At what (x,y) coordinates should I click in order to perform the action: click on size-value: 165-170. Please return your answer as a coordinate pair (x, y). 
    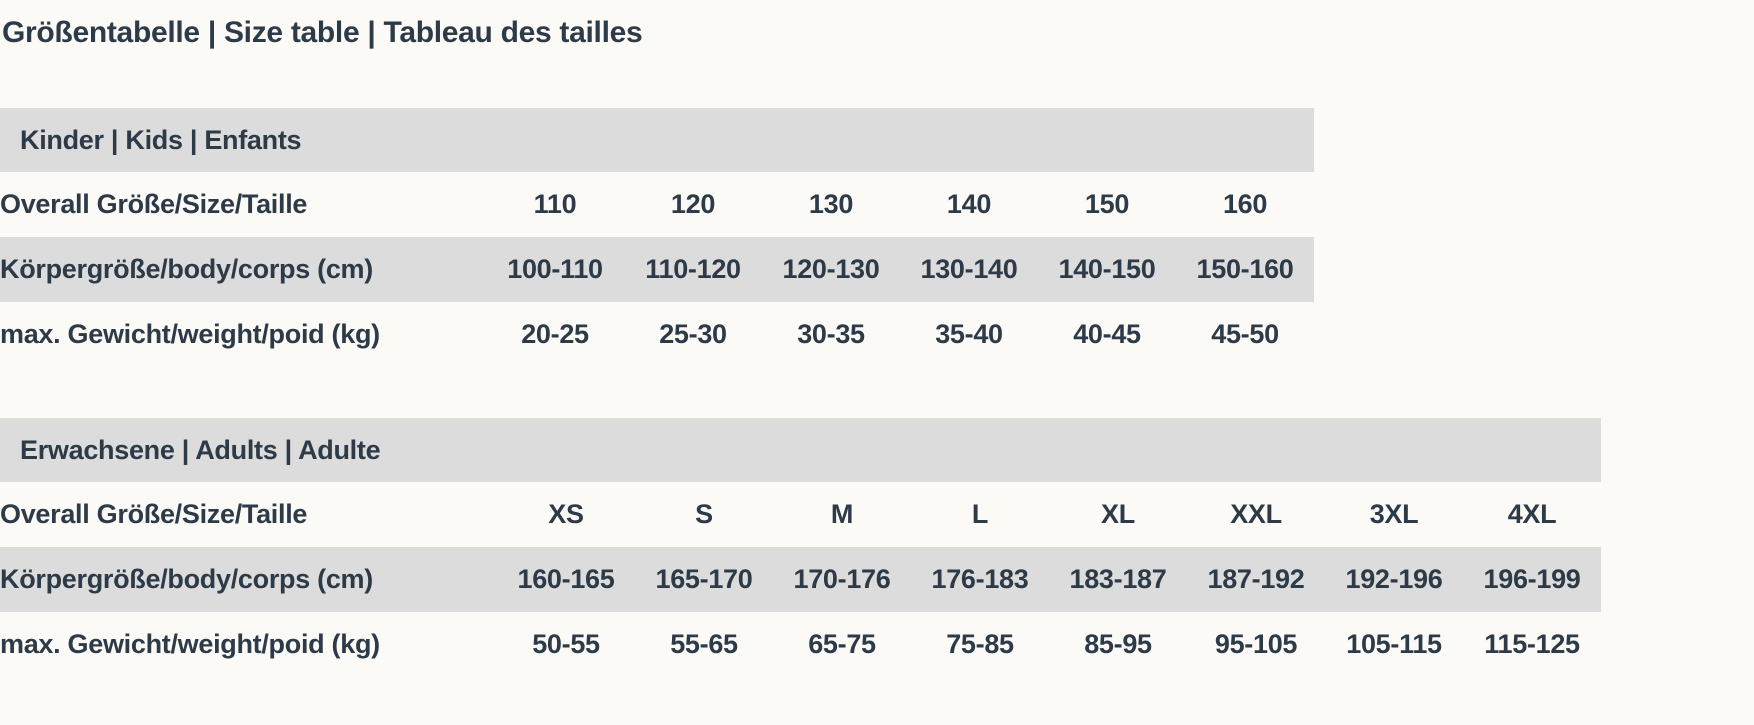
    Looking at the image, I should click on (704, 579).